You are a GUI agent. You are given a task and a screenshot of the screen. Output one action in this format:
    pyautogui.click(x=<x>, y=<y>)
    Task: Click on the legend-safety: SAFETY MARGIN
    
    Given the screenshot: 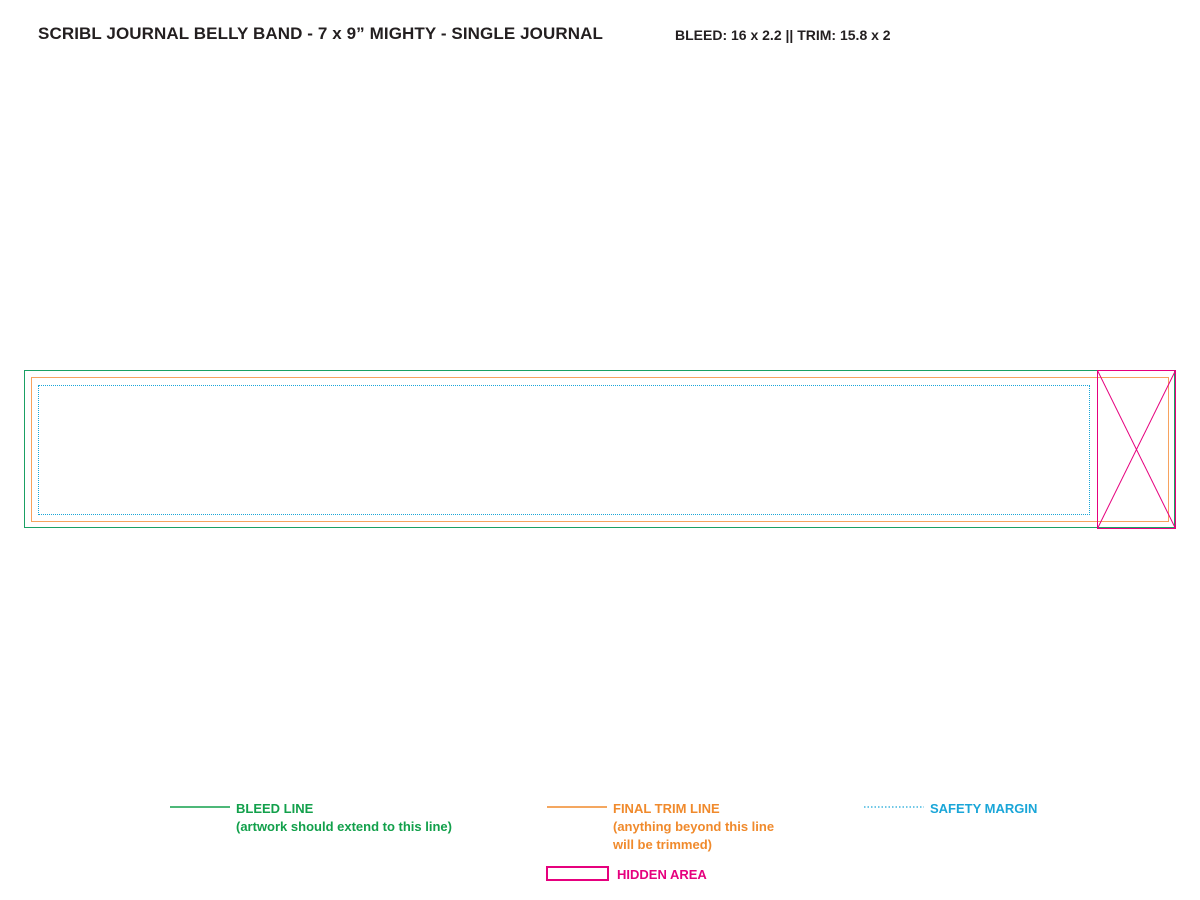 What is the action you would take?
    pyautogui.click(x=983, y=809)
    